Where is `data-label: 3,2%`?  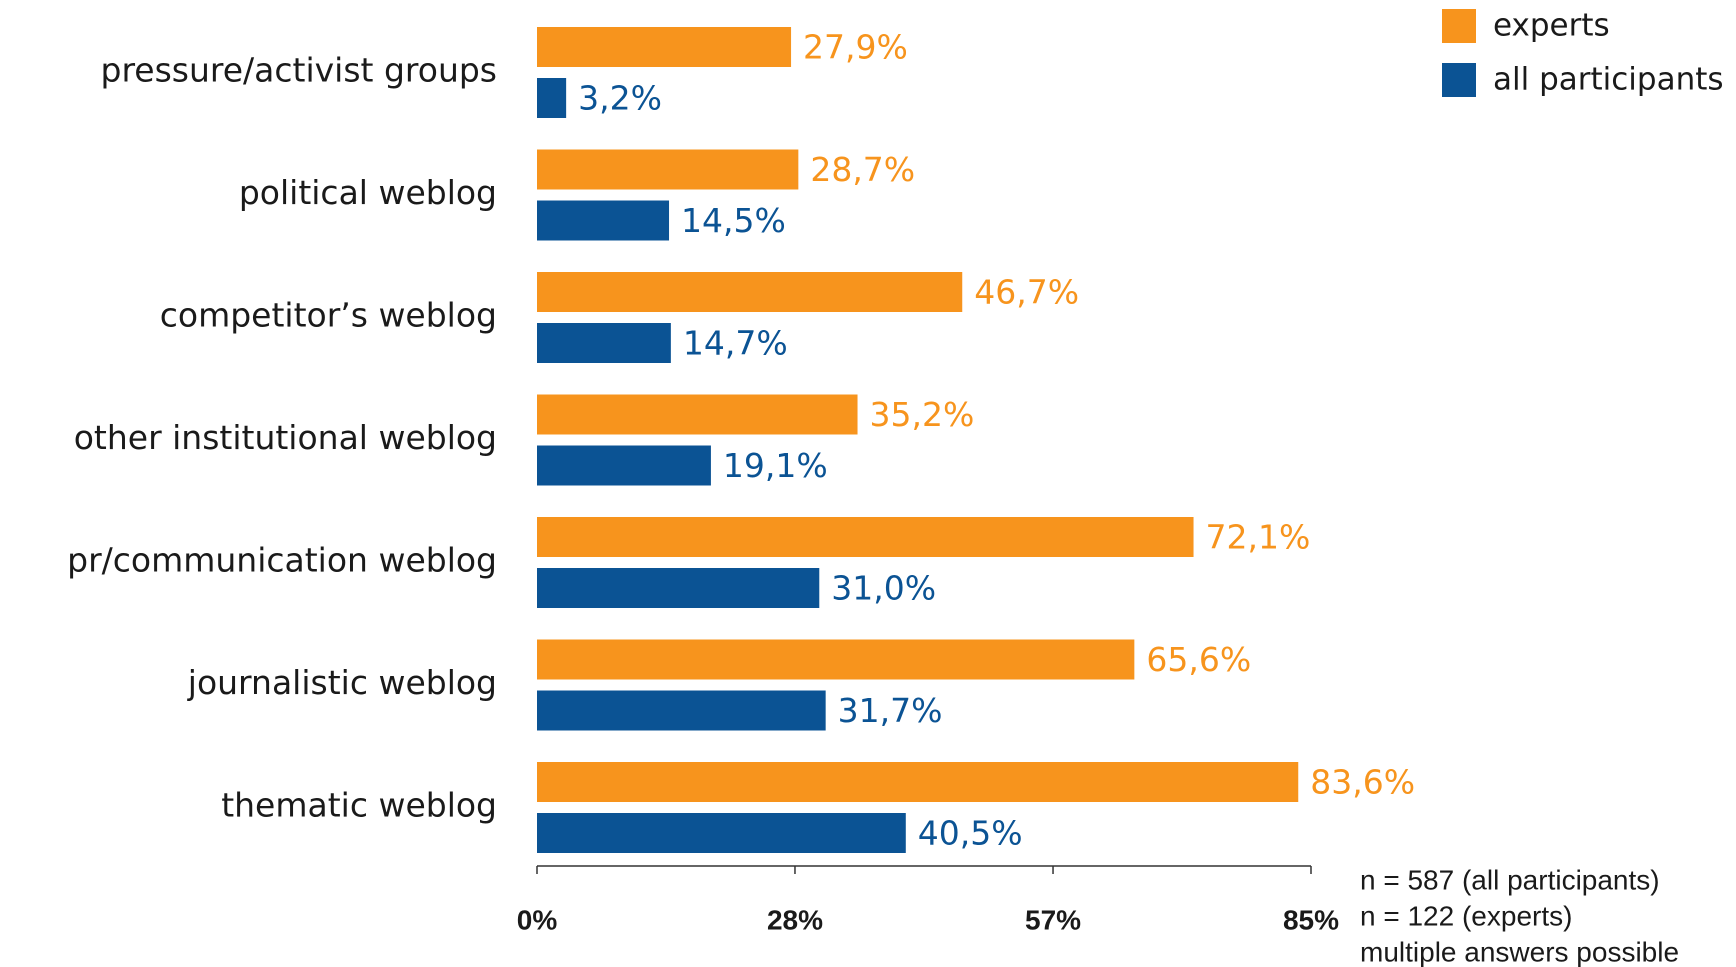 data-label: 3,2% is located at coordinates (620, 98).